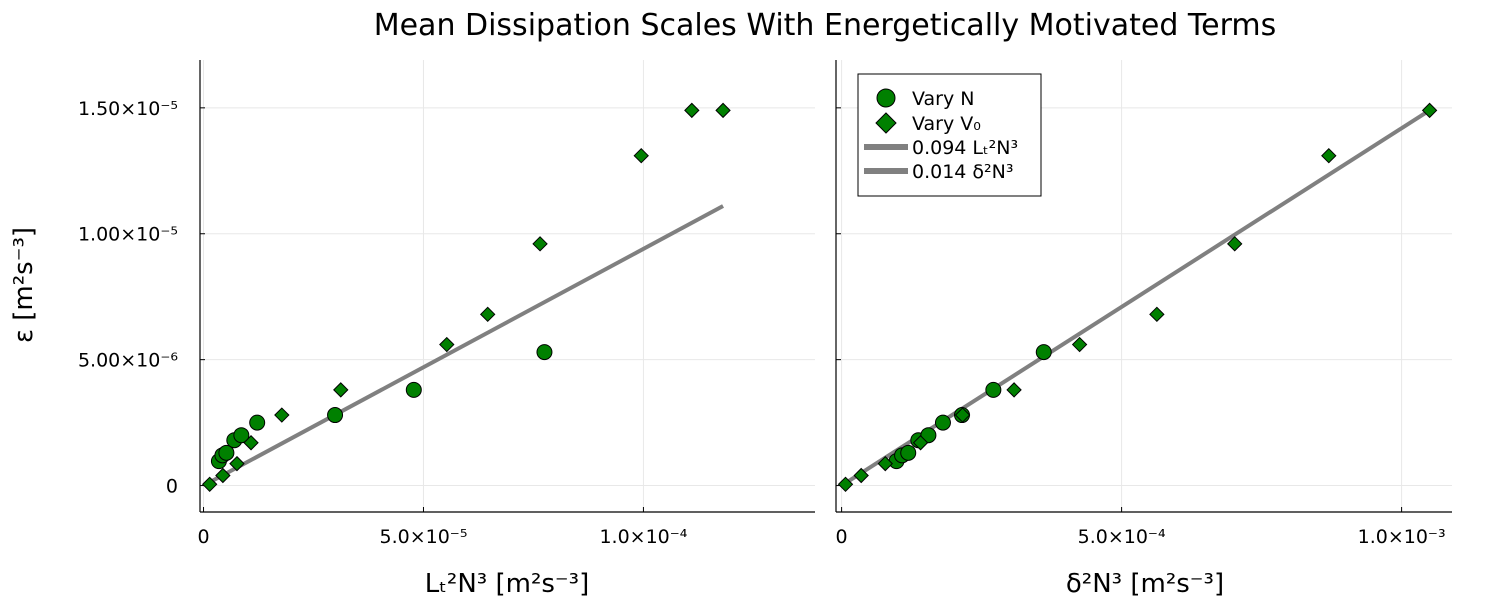 The image size is (1500, 600). I want to click on legend: Vary N Vary V₀ 0.094 Lₜ²N³ 0.014 δ²N³, so click(949, 135).